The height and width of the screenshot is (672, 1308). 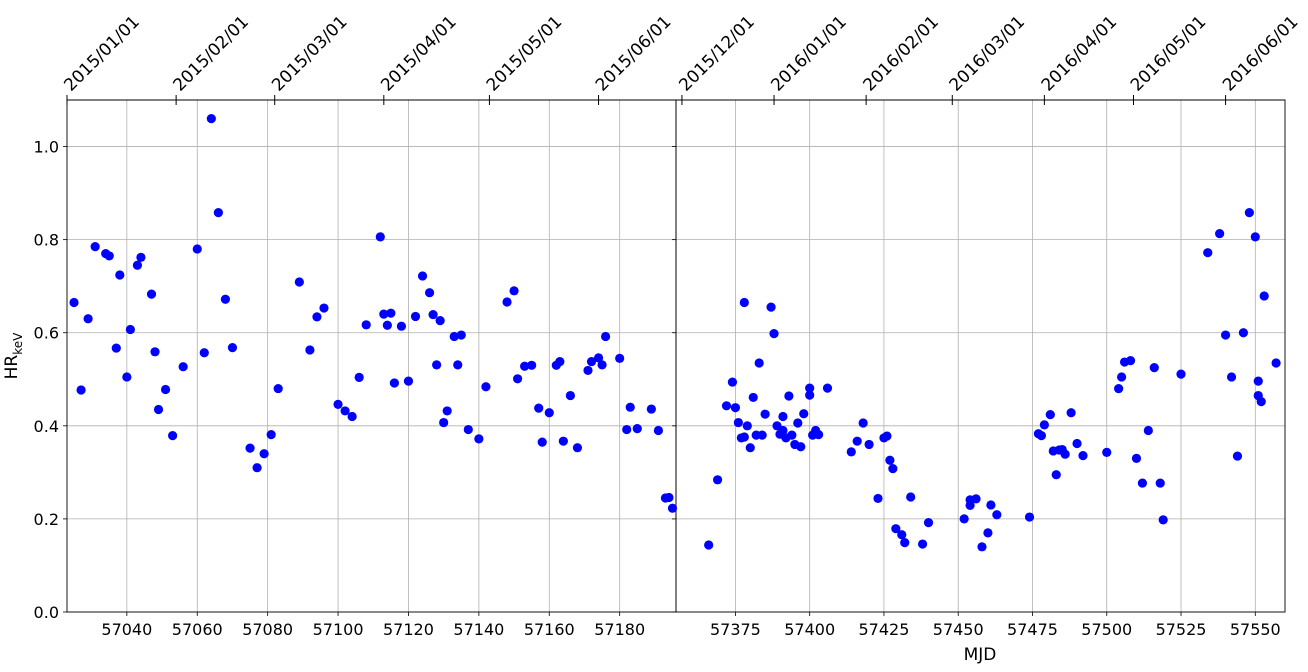 What do you see at coordinates (46, 147) in the screenshot?
I see `y-tick-label: 1.0` at bounding box center [46, 147].